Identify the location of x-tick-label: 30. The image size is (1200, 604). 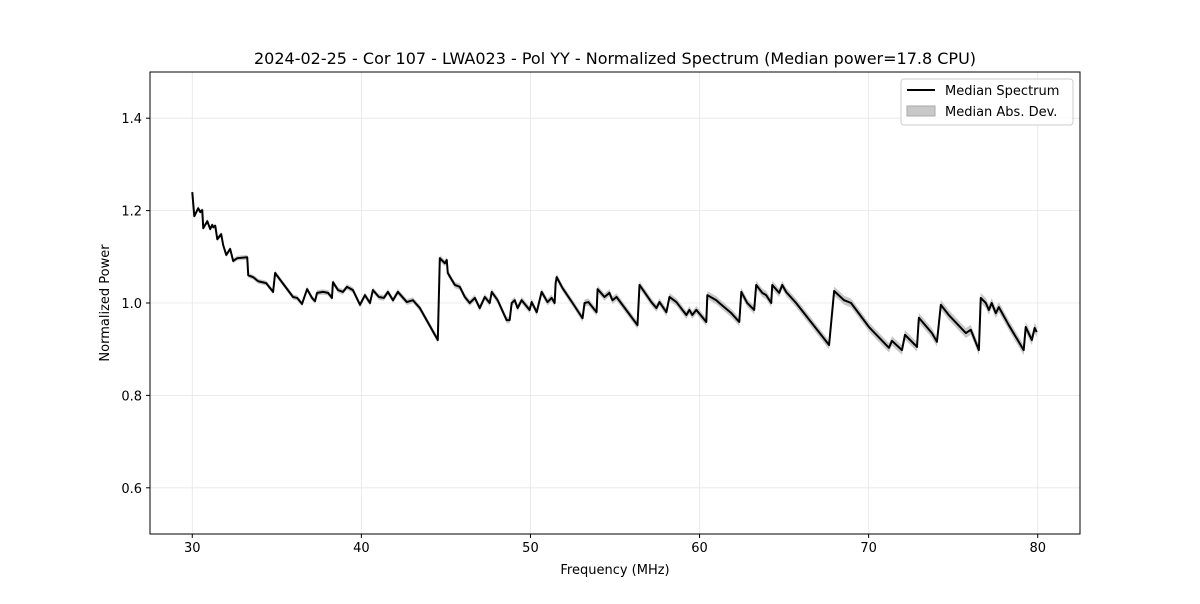
(192, 548).